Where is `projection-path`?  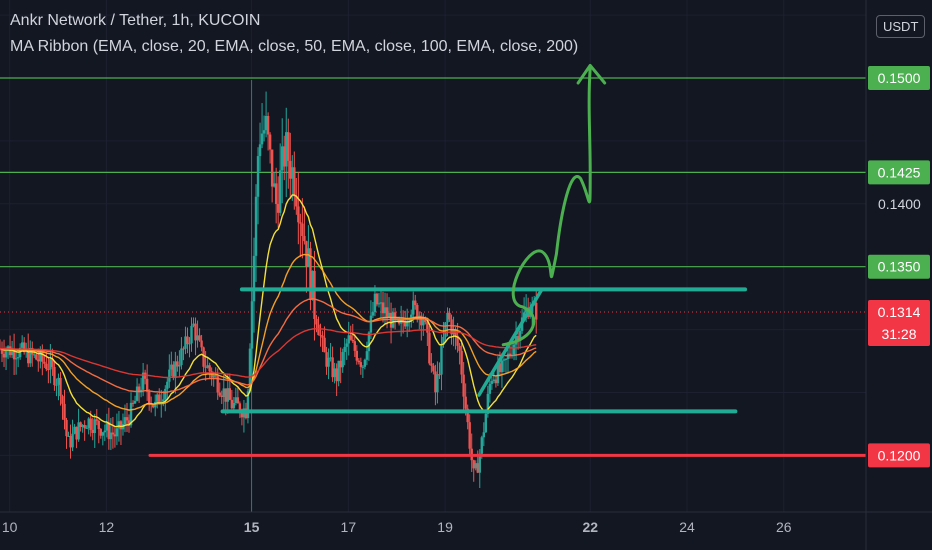
projection-path is located at coordinates (546, 206).